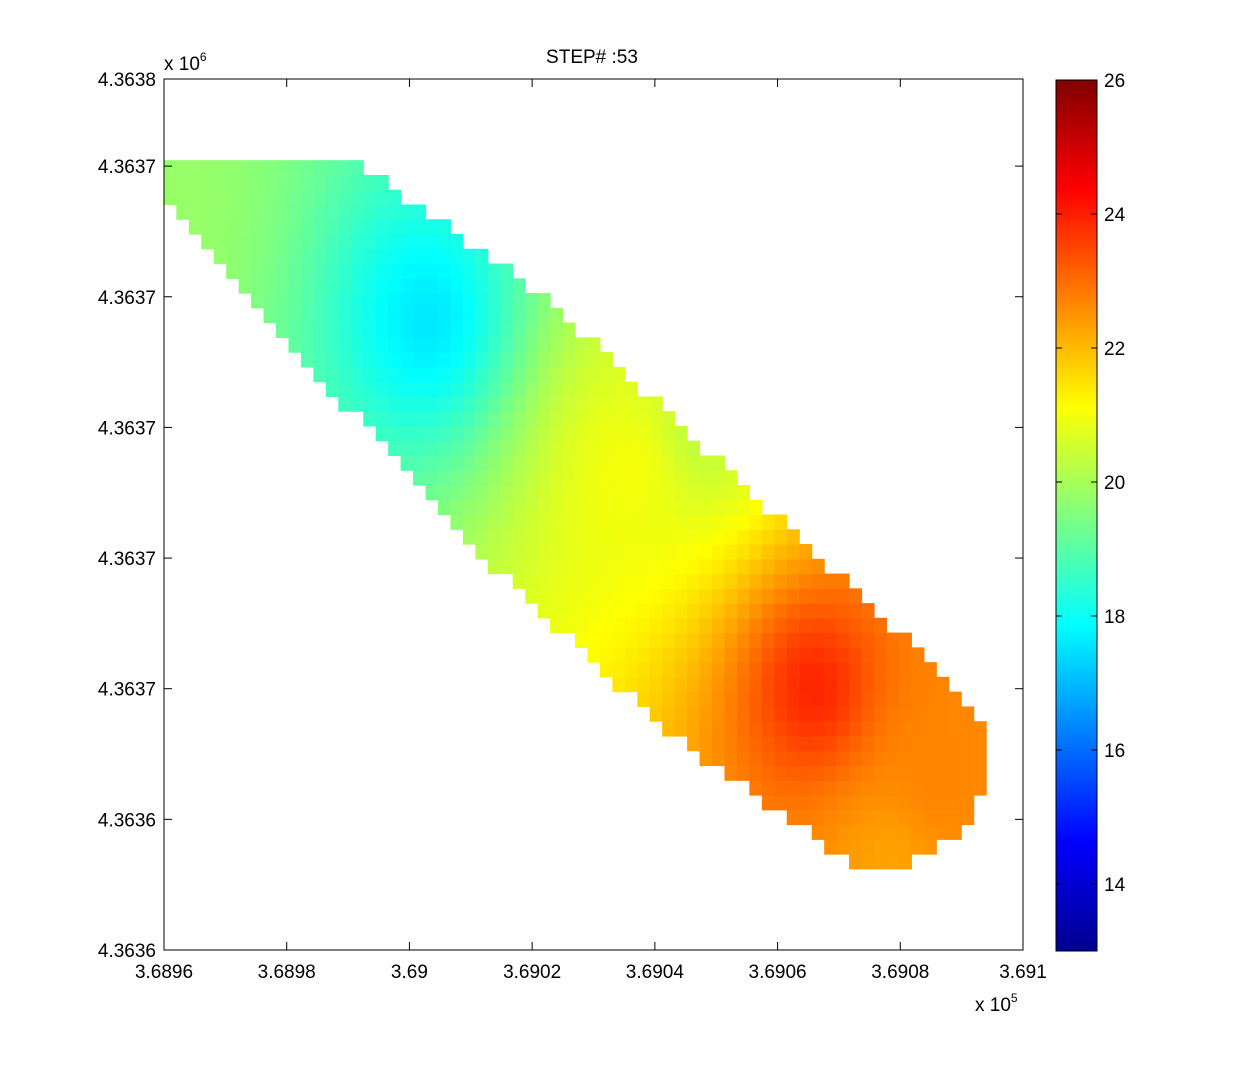 This screenshot has width=1250, height=1067. Describe the element at coordinates (1115, 885) in the screenshot. I see `colorbar-tick-label: 14` at that location.